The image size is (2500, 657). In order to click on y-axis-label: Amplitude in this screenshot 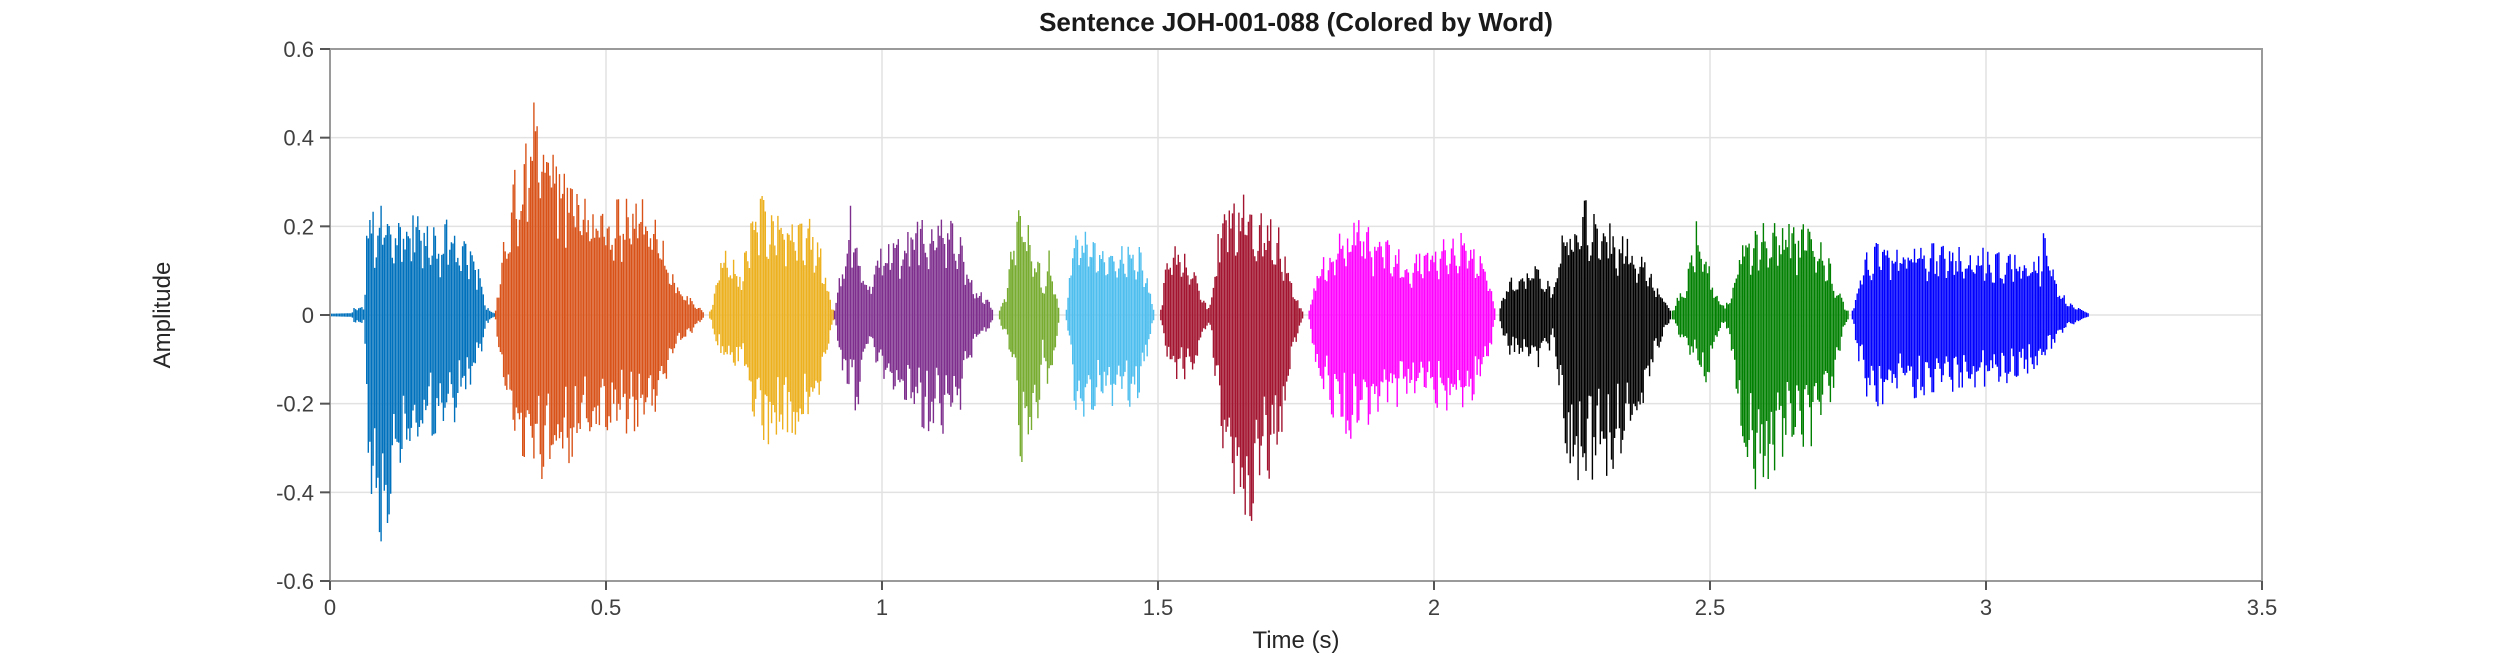, I will do `click(162, 315)`.